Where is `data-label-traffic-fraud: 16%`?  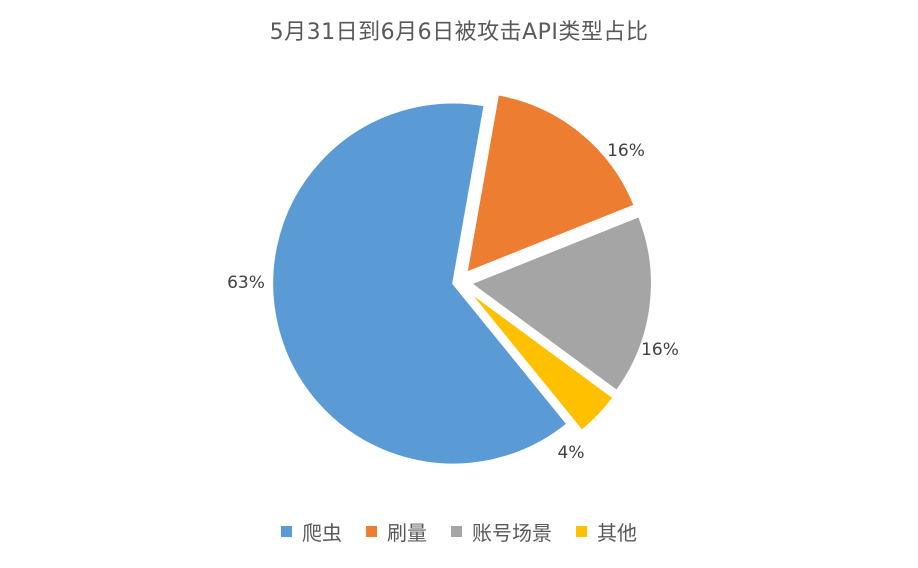
data-label-traffic-fraud: 16% is located at coordinates (626, 151).